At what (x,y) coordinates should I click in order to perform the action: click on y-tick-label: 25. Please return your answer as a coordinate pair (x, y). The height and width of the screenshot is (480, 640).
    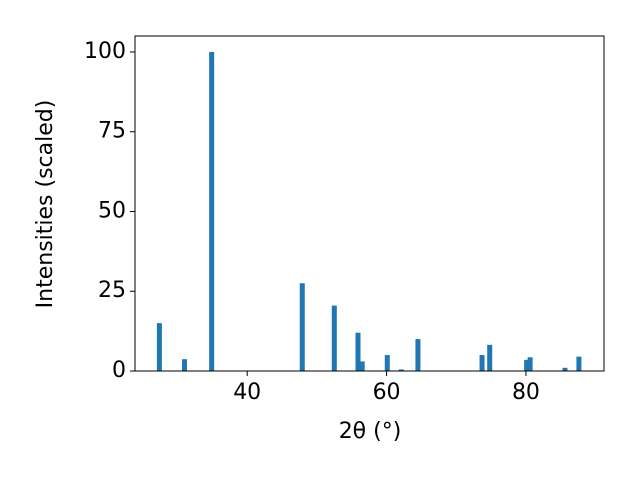
    Looking at the image, I should click on (112, 290).